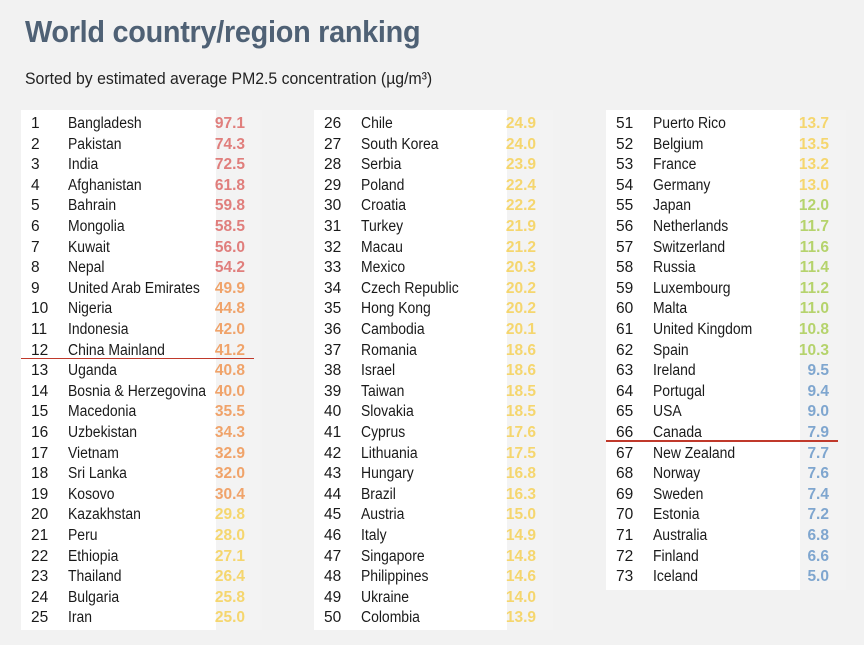  Describe the element at coordinates (625, 474) in the screenshot. I see `rank-number: 68` at that location.